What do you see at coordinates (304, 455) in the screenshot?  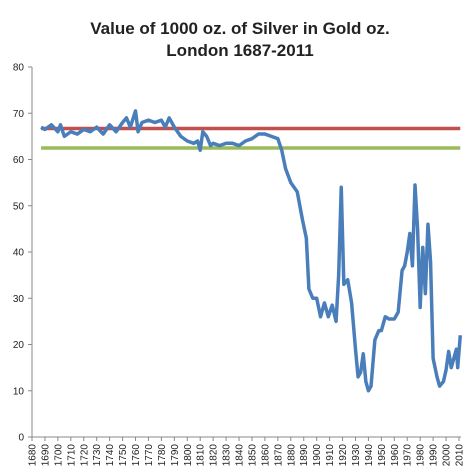 I see `x-tick-label: 1890` at bounding box center [304, 455].